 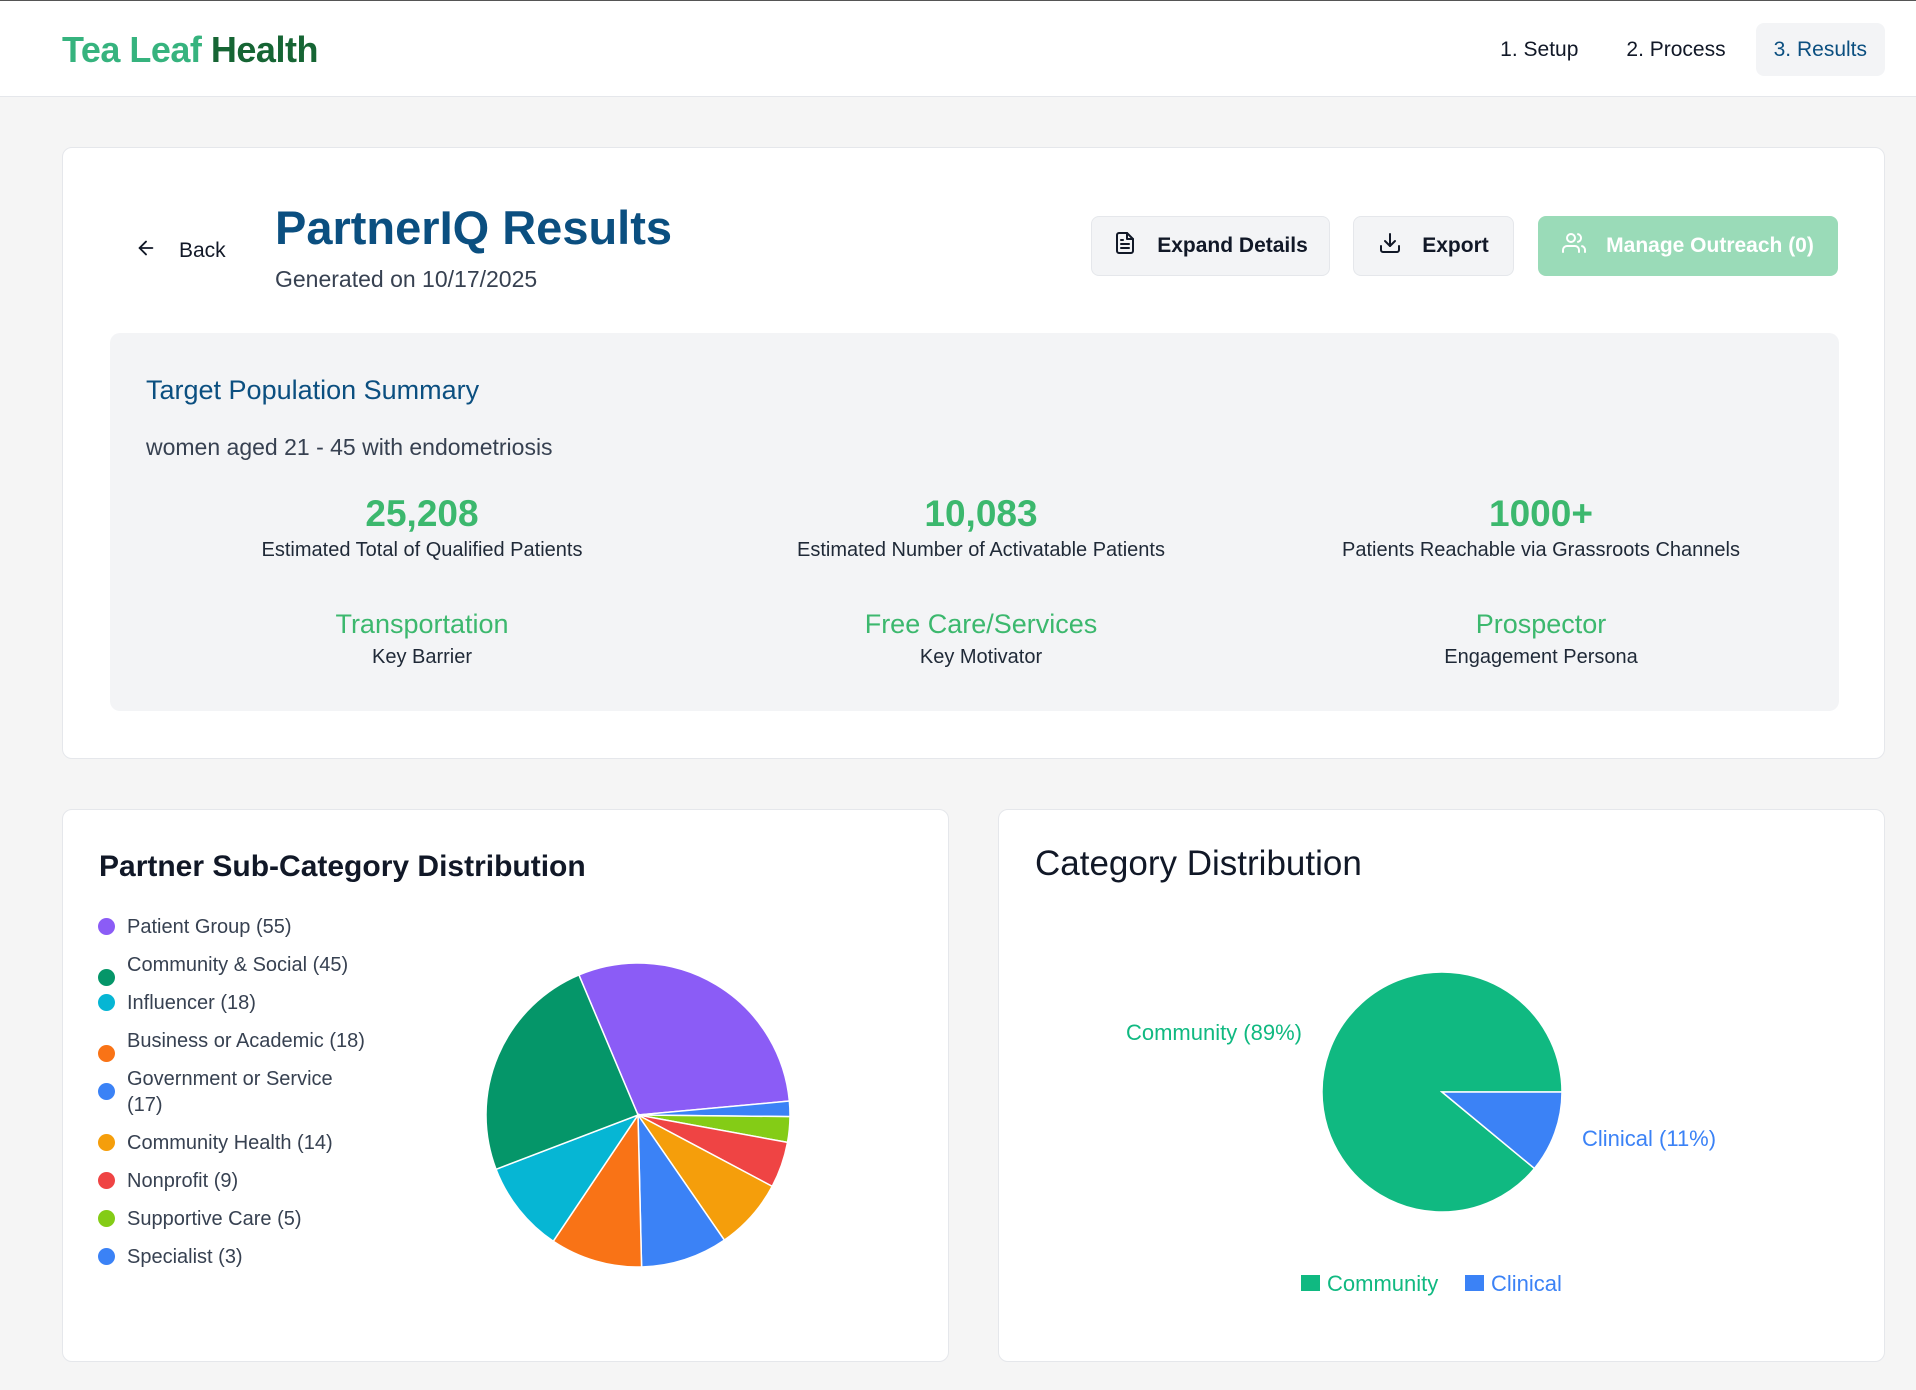 What do you see at coordinates (246, 1041) in the screenshot?
I see `legend-label: Business or Academic (18)` at bounding box center [246, 1041].